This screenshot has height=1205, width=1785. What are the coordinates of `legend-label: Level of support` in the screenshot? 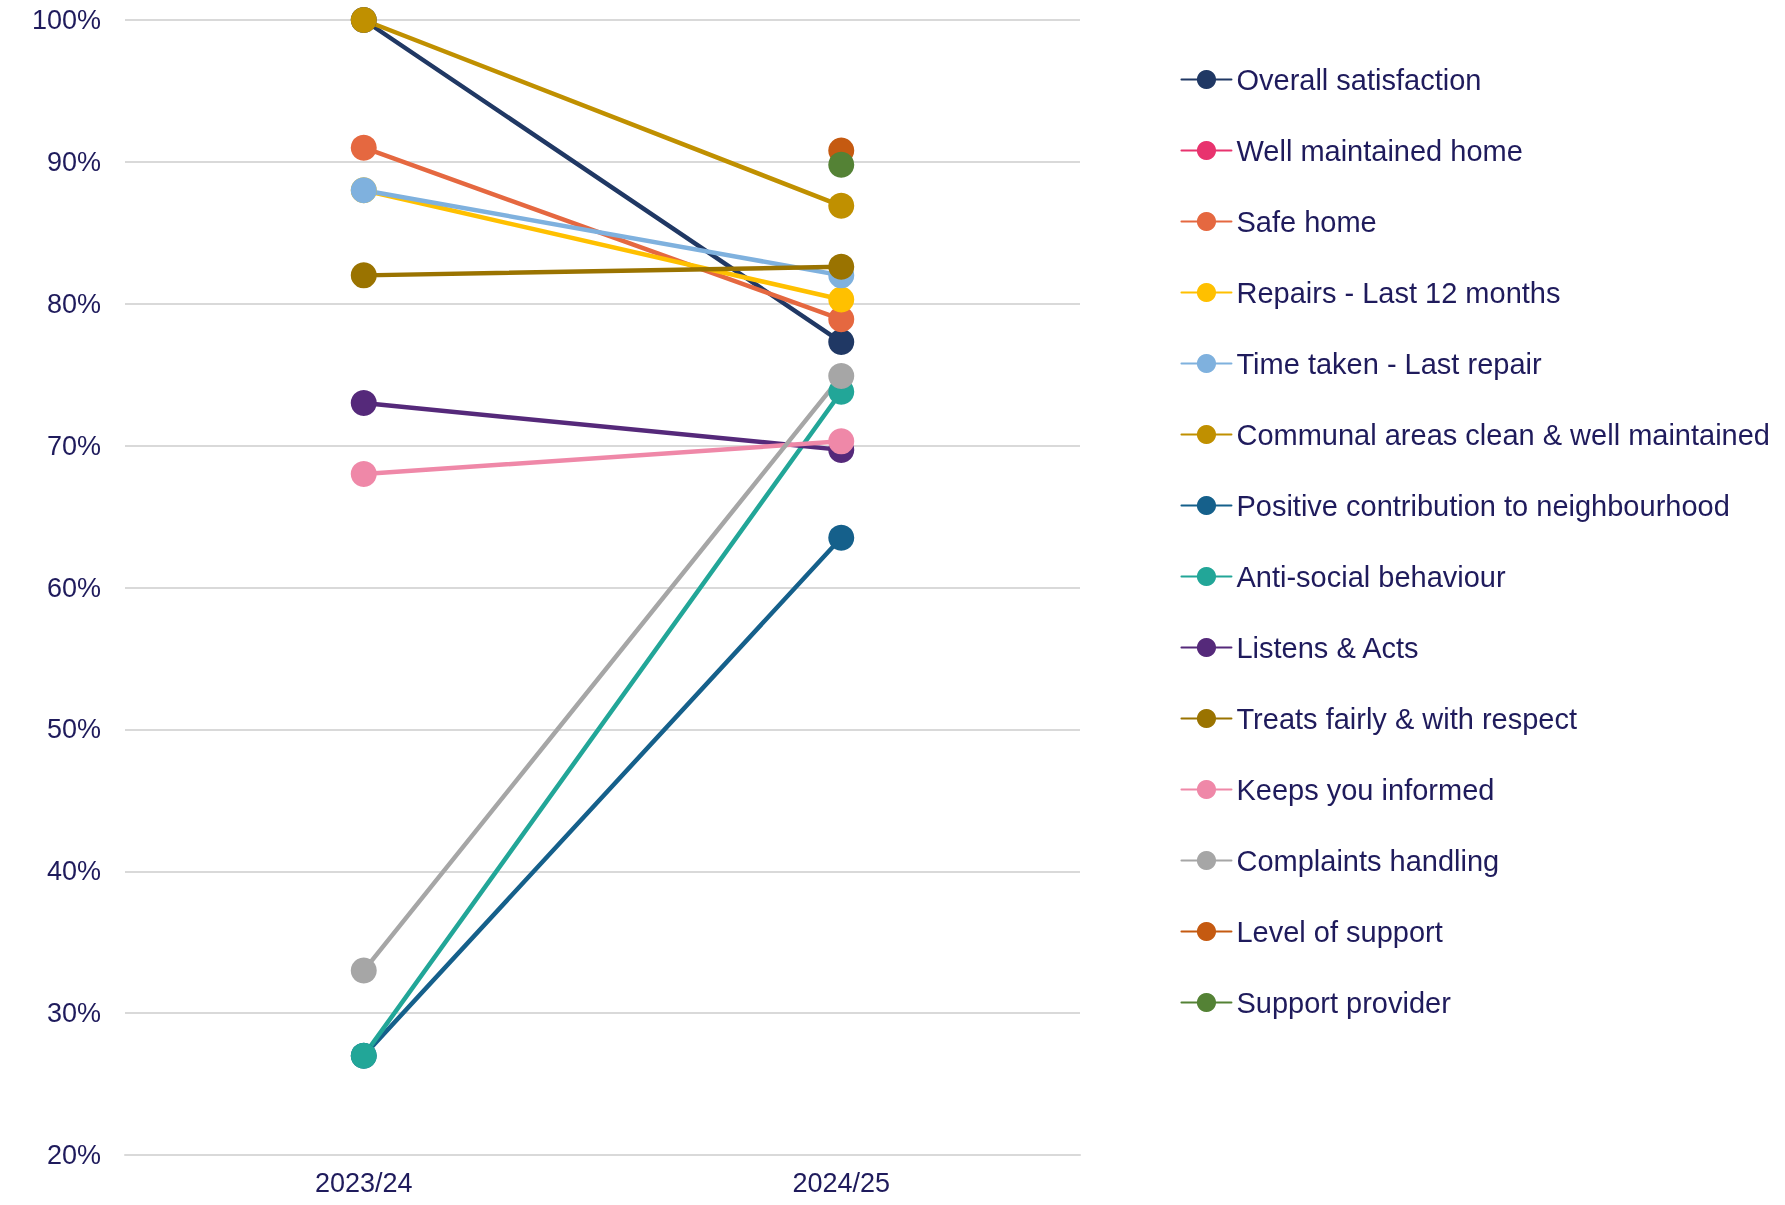 It's located at (1339, 931).